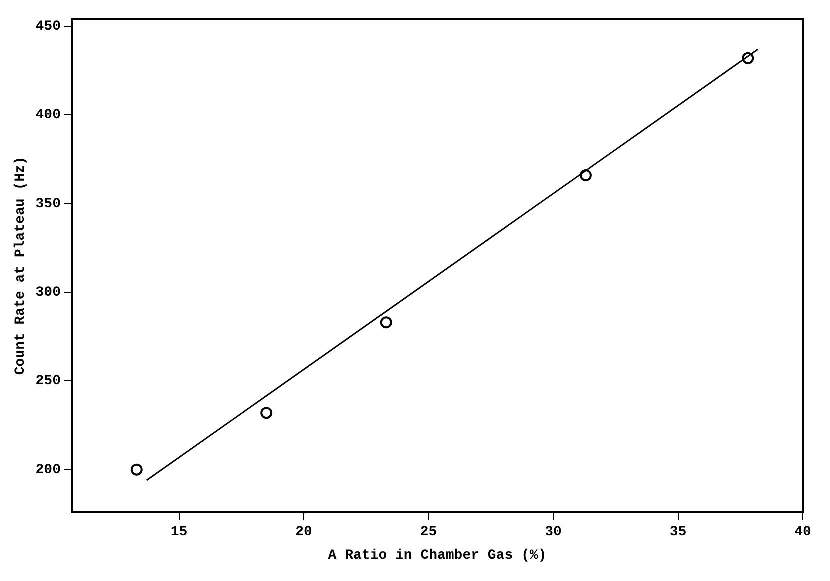 This screenshot has height=581, width=830. I want to click on y-axis-title: Count Rate at Plateau (Hz), so click(20, 266).